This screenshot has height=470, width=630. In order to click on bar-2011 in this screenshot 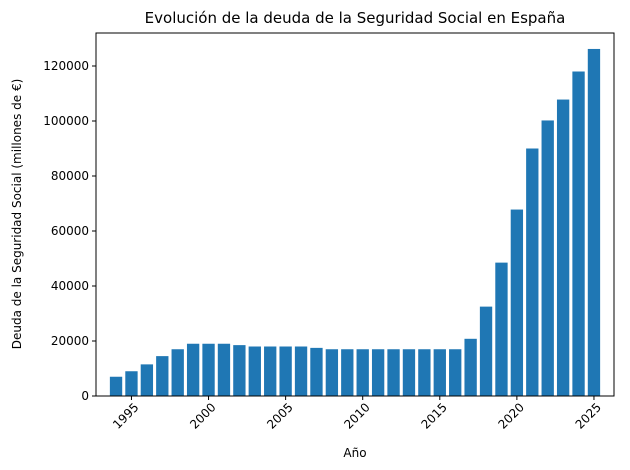, I will do `click(378, 372)`.